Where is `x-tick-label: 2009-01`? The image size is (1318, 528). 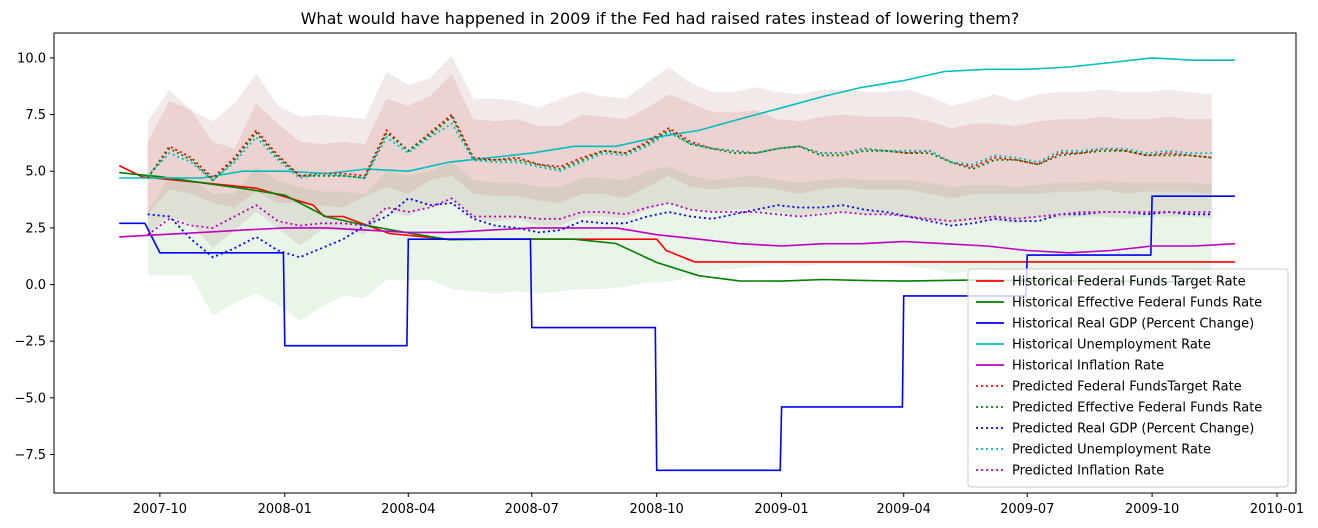
x-tick-label: 2009-01 is located at coordinates (781, 509).